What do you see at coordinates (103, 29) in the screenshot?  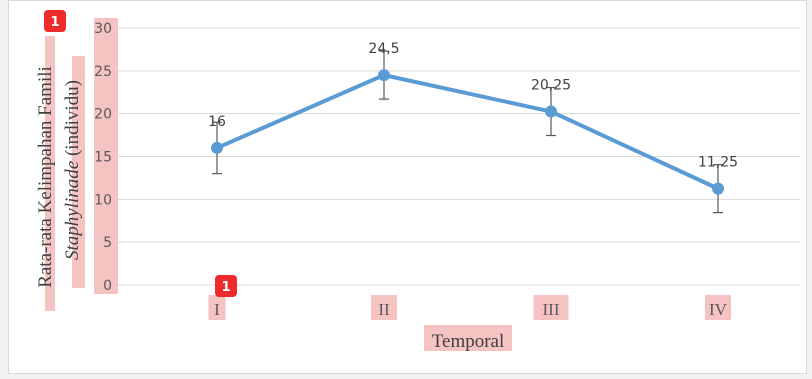 I see `y-tick-label: 30` at bounding box center [103, 29].